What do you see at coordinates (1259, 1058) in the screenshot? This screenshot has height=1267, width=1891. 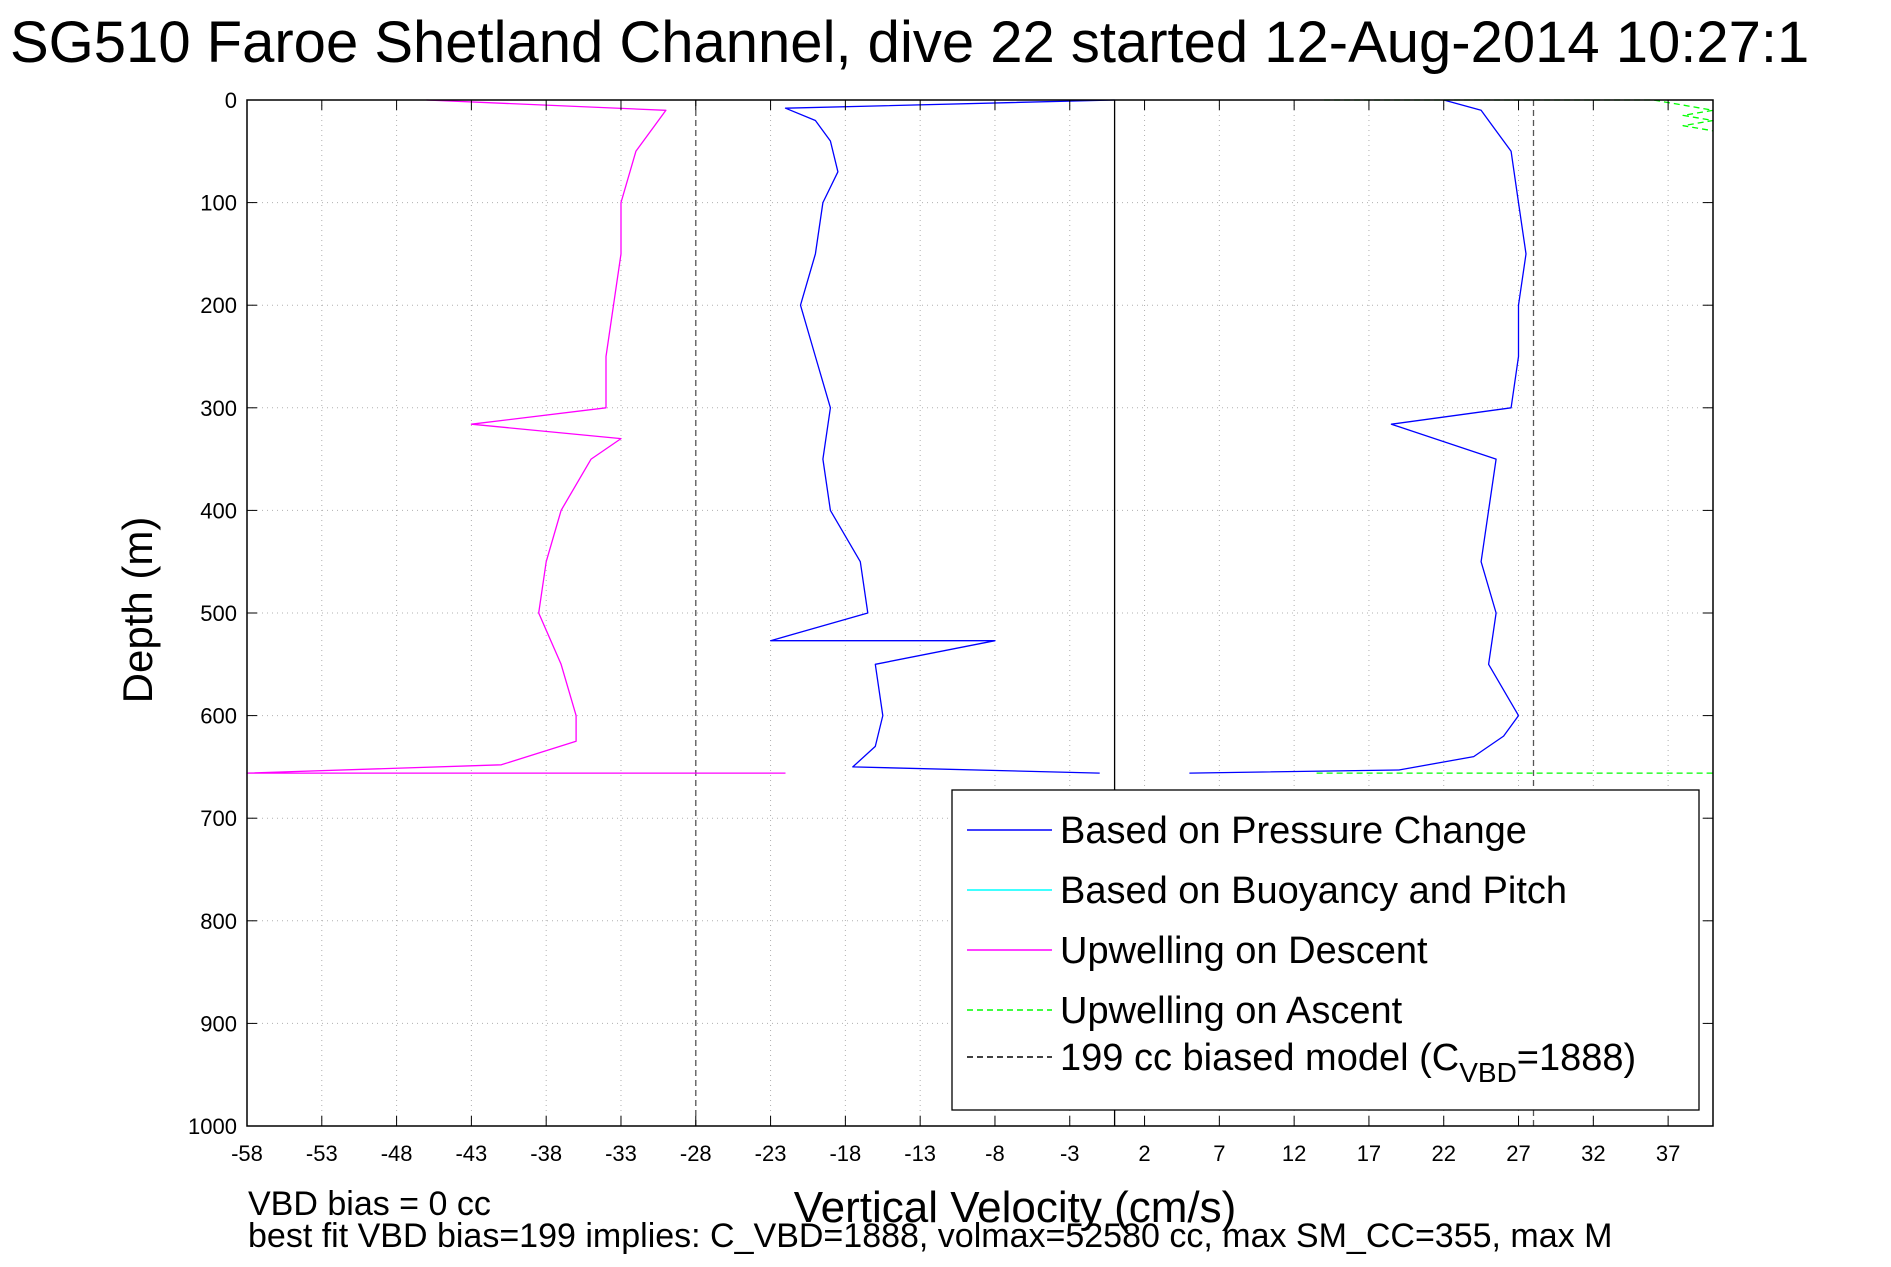 I see `legend-label-main: 199 cc biased model (C` at bounding box center [1259, 1058].